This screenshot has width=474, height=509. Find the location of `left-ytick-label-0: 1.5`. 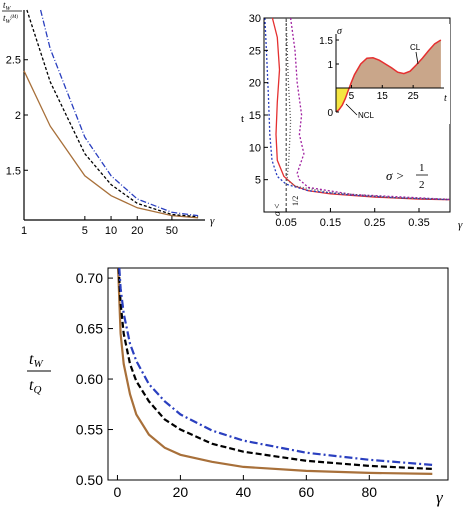

left-ytick-label-0: 1.5 is located at coordinates (13, 171).